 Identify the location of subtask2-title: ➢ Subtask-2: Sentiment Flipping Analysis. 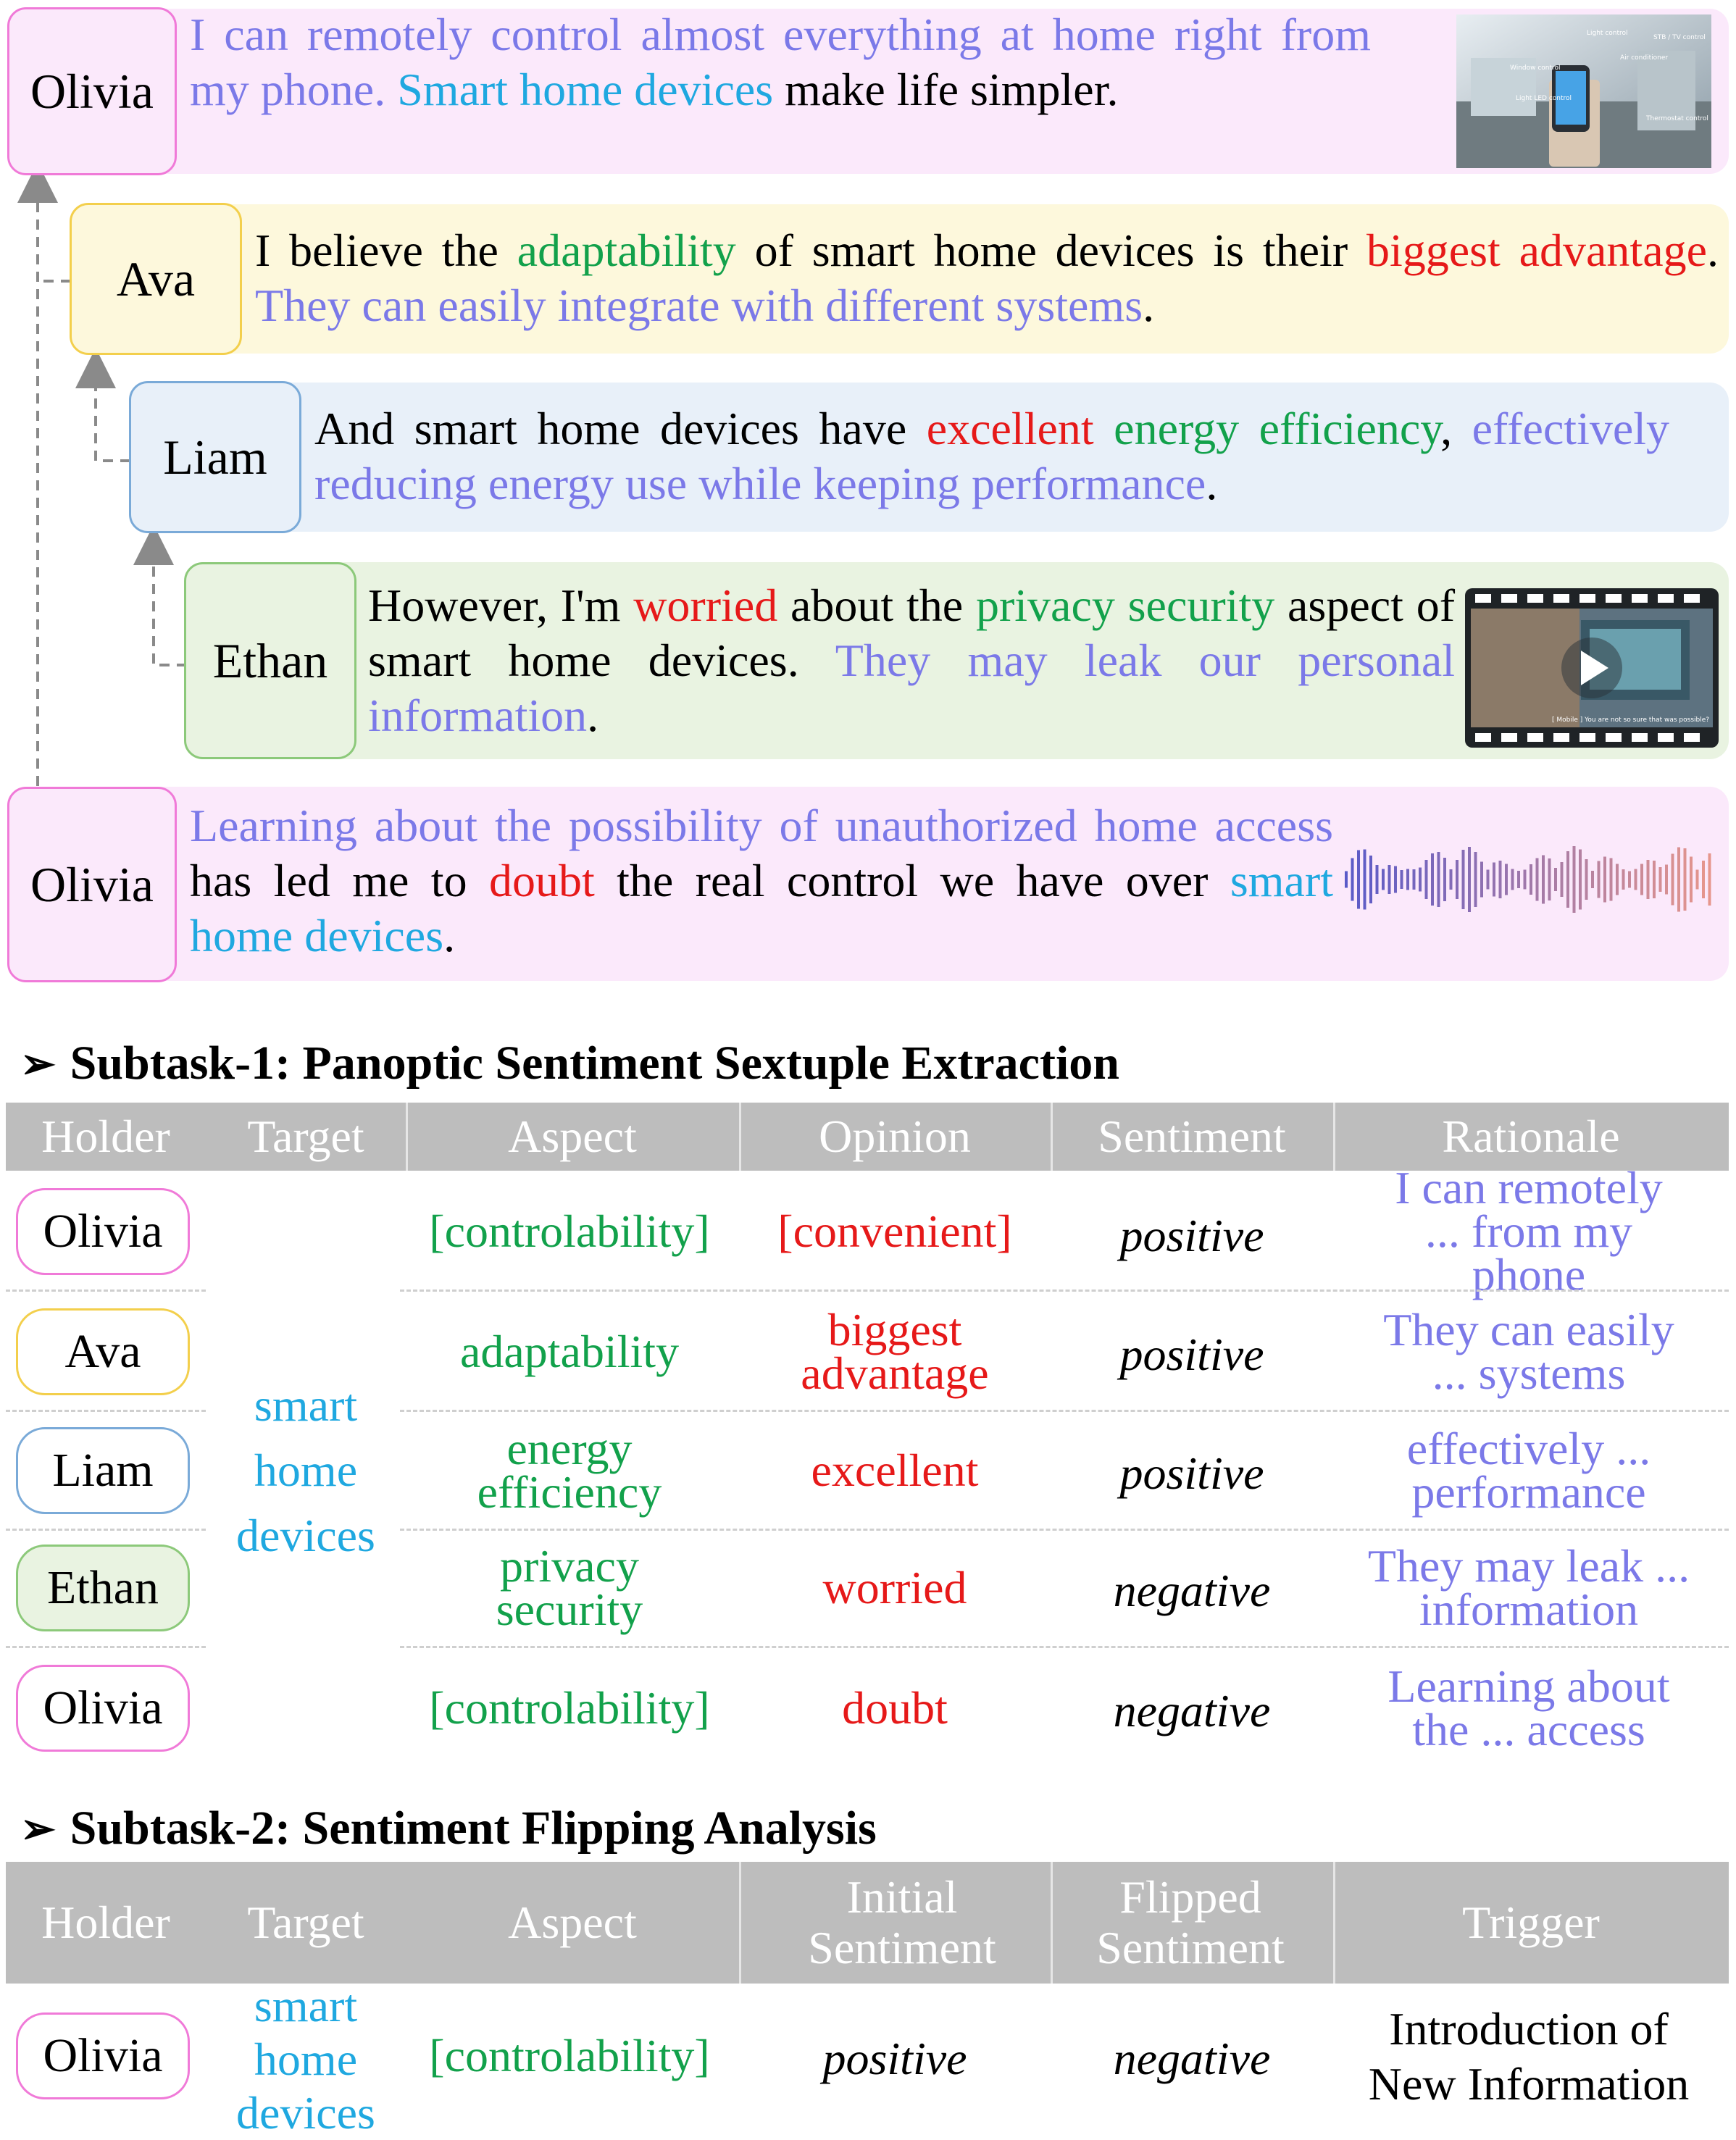
(448, 1828).